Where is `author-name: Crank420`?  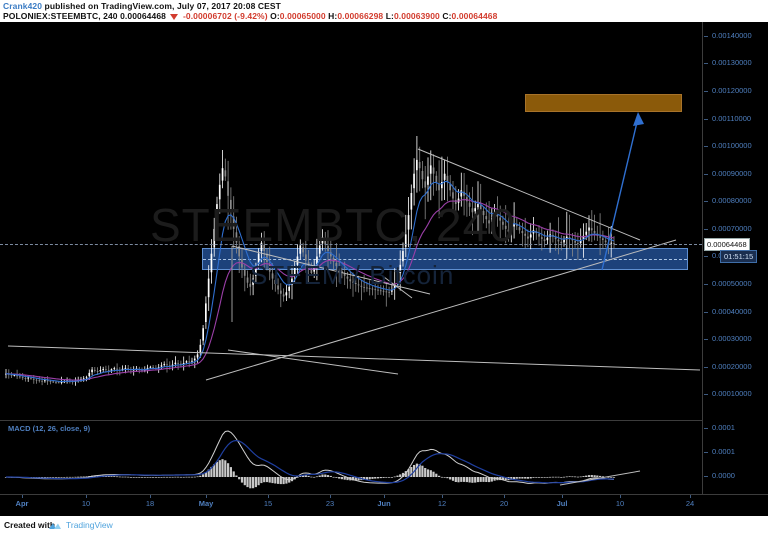
author-name: Crank420 is located at coordinates (23, 6).